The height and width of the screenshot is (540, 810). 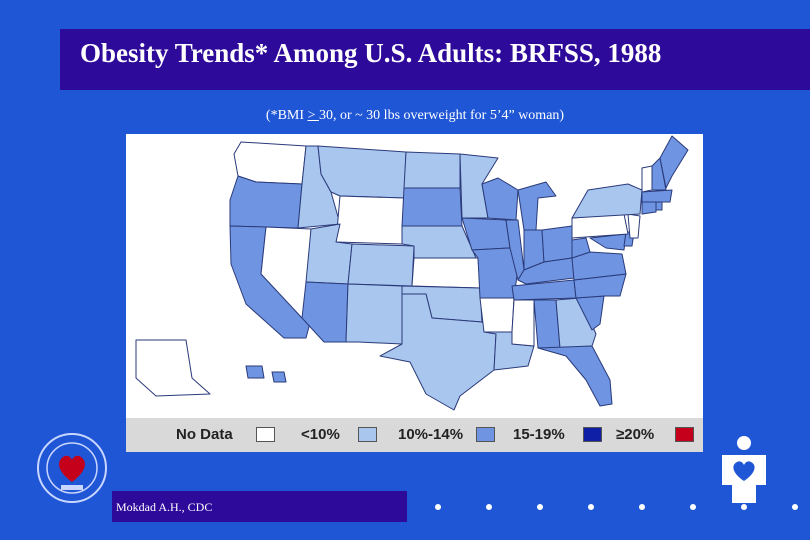 I want to click on subtitle-ge-symbol: >, so click(x=313, y=115).